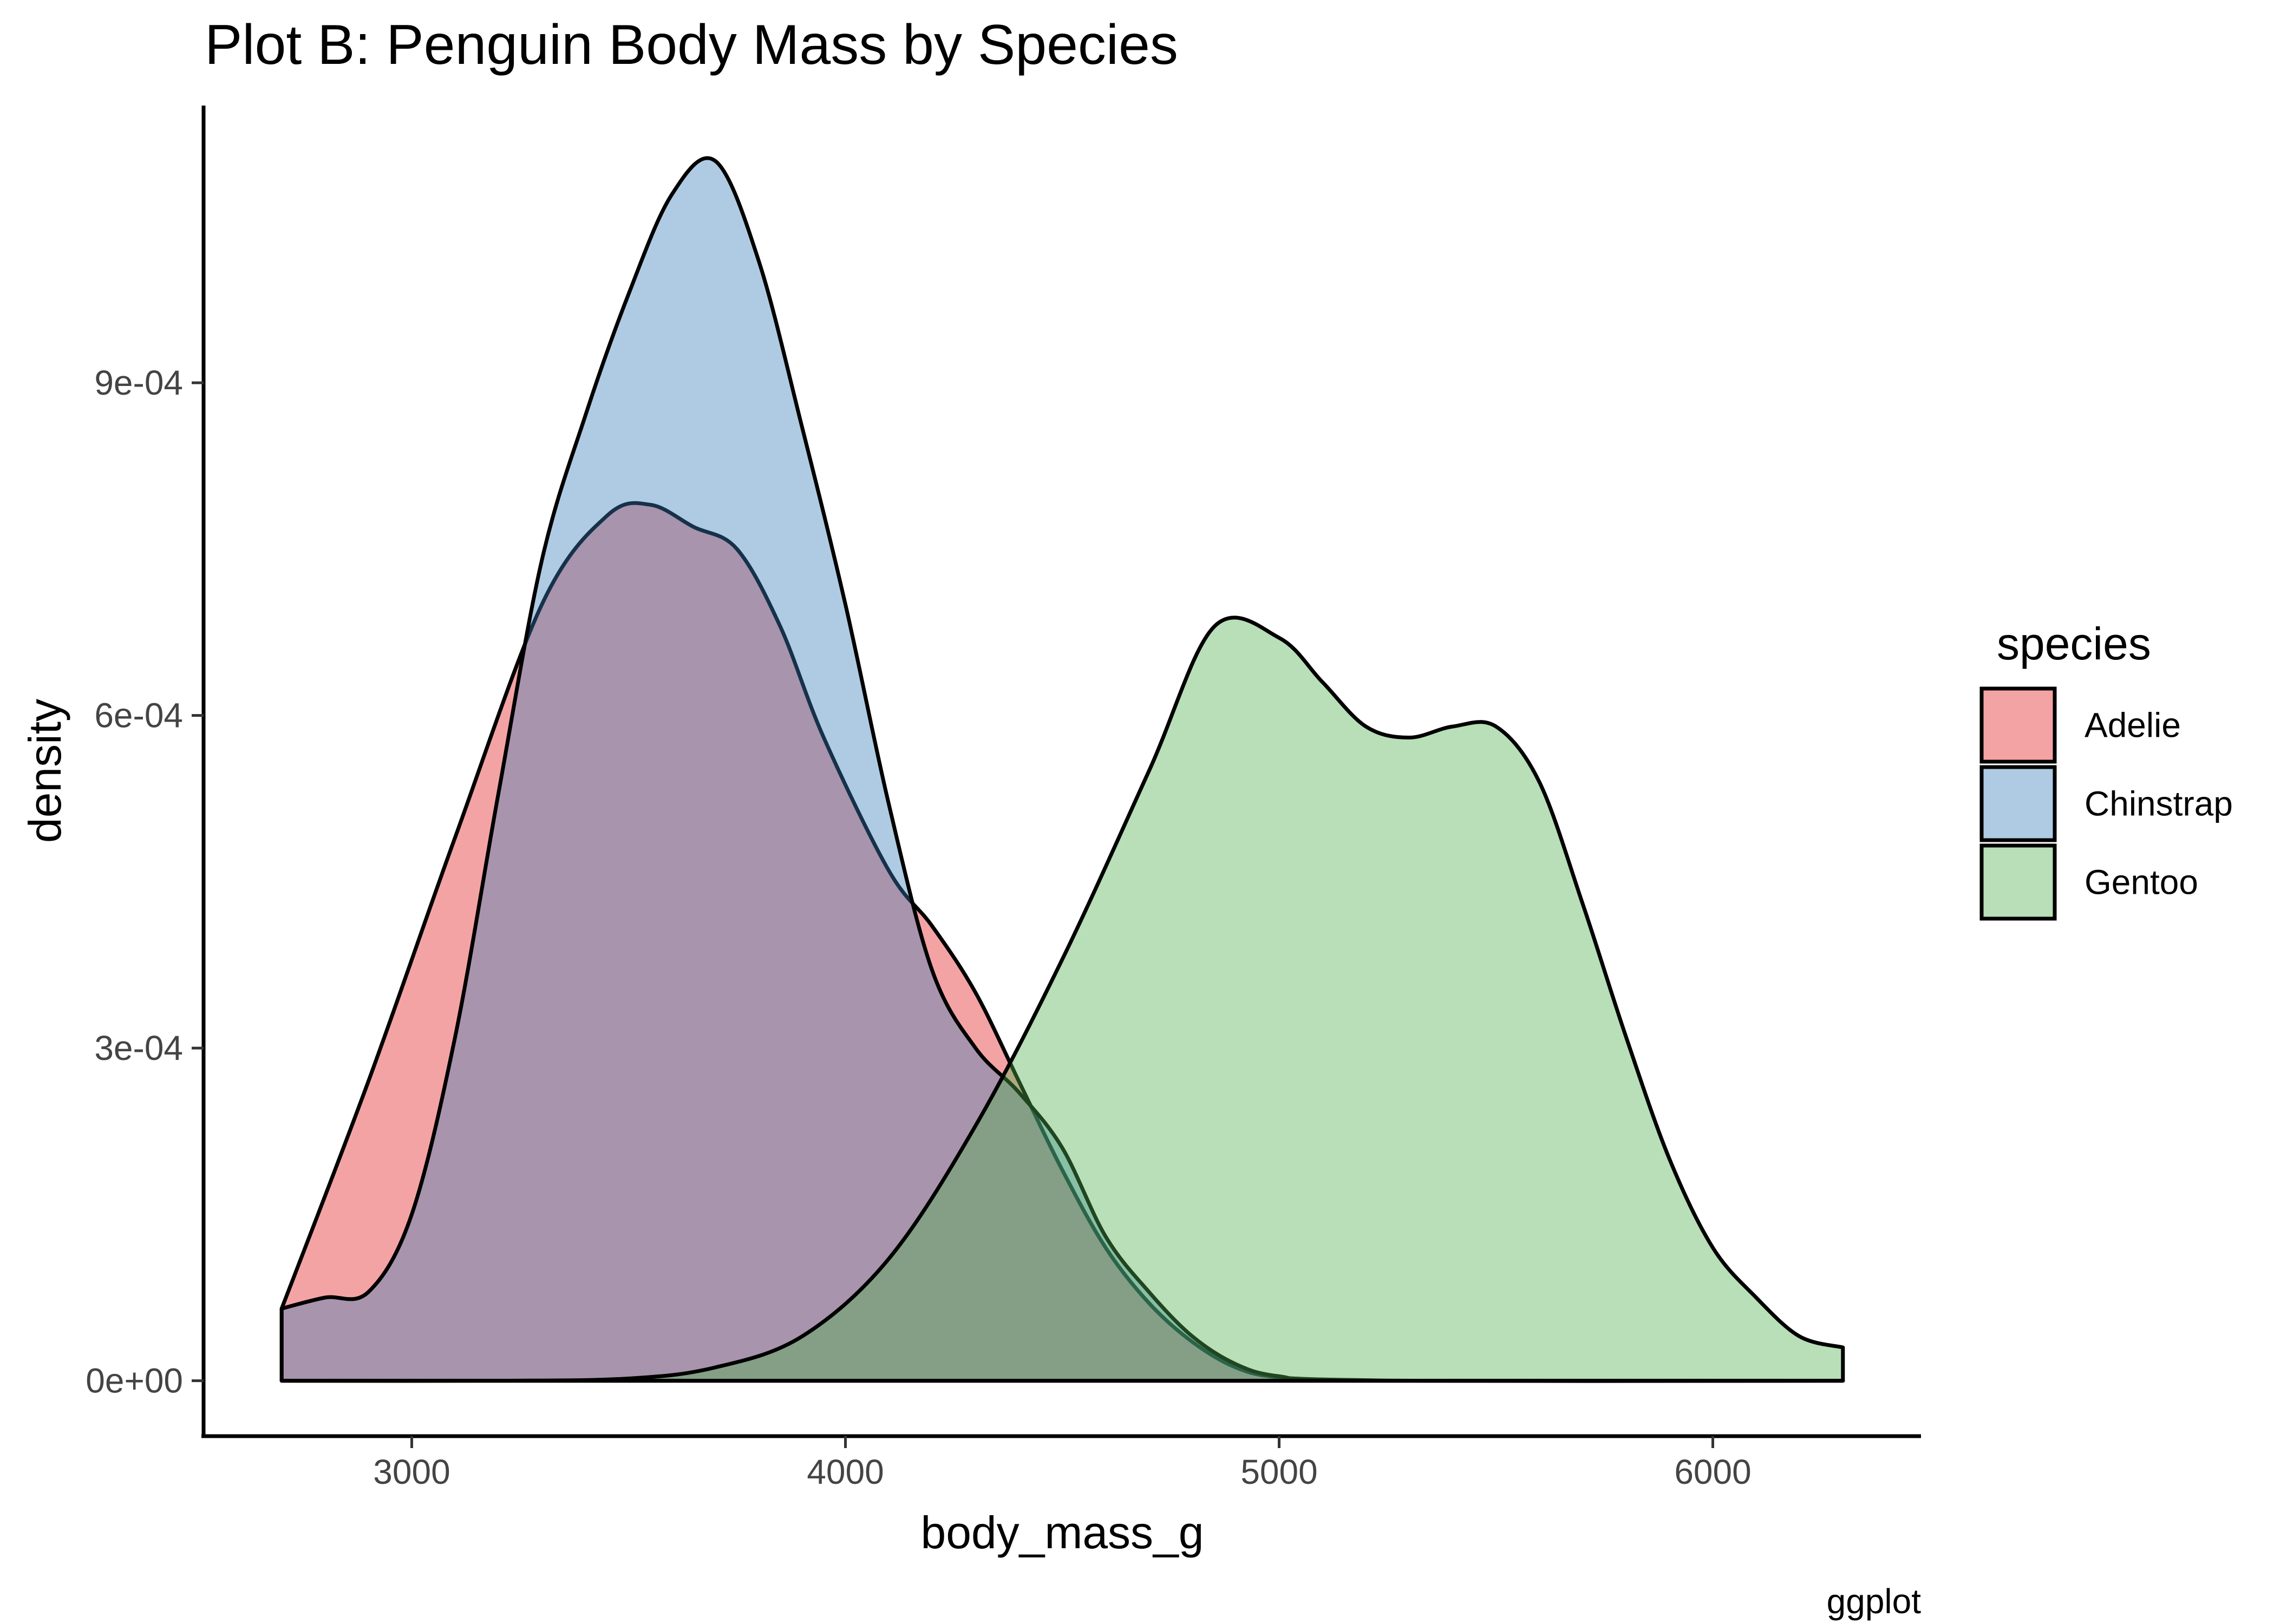  Describe the element at coordinates (2159, 804) in the screenshot. I see `legend-label-chinstrap: Chinstrap` at that location.